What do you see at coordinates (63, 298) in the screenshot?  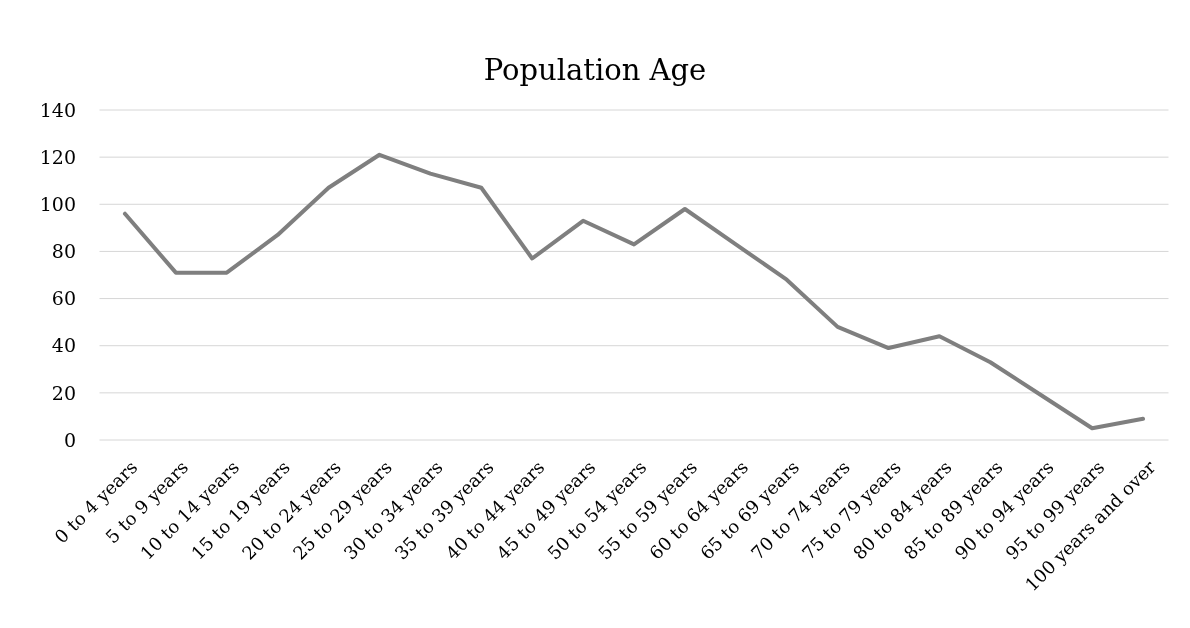 I see `y-tick-label: 60` at bounding box center [63, 298].